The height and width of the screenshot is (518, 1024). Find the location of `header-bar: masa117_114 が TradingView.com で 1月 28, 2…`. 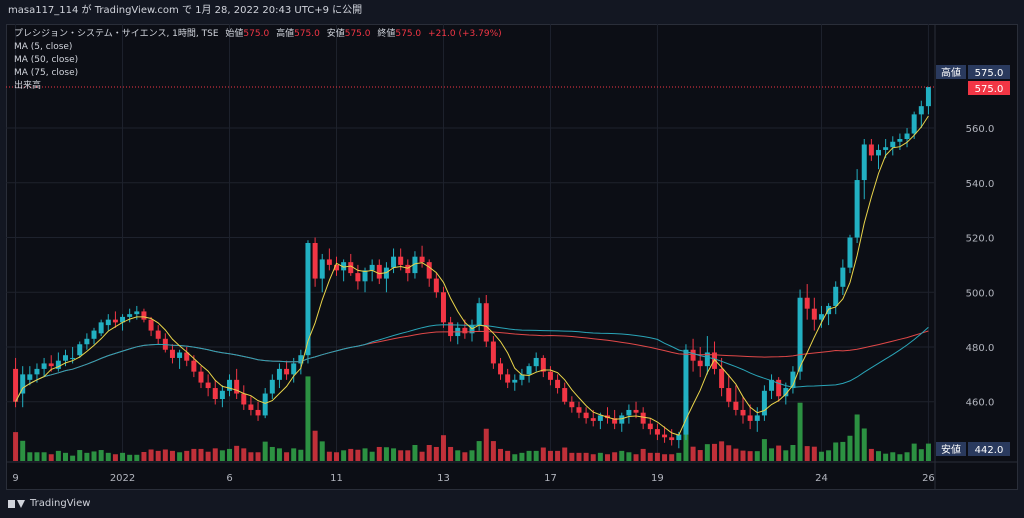

header-bar: masa117_114 が TradingView.com で 1月 28, 2… is located at coordinates (512, 11).